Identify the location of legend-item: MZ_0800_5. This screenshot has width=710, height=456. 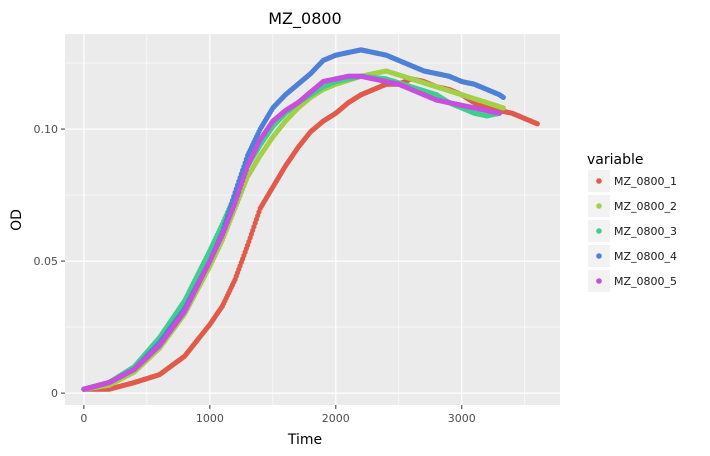
(632, 281).